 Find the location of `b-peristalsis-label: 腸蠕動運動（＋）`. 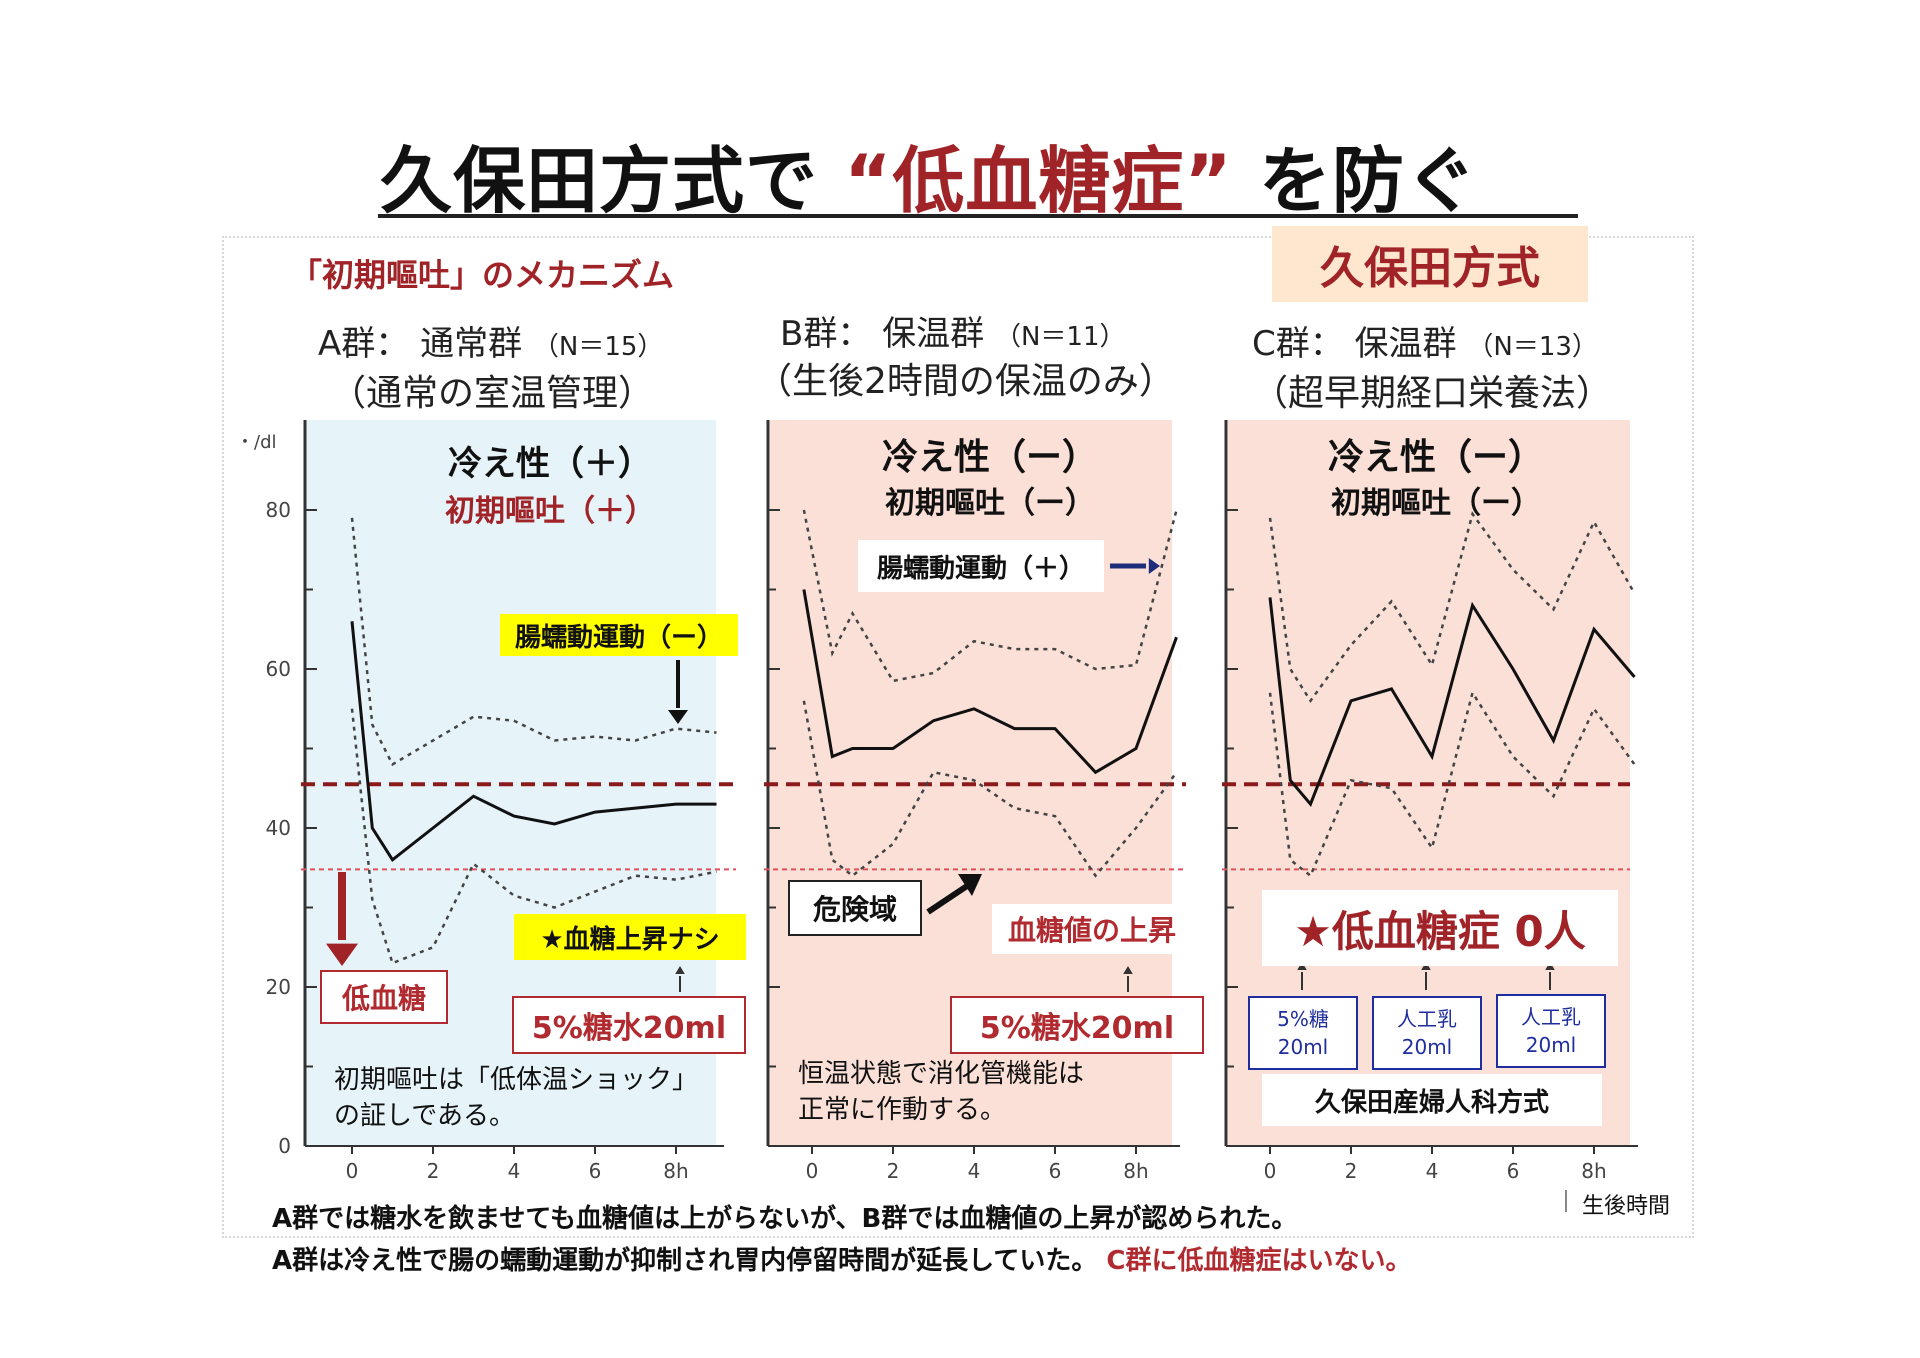

b-peristalsis-label: 腸蠕動運動（＋） is located at coordinates (981, 566).